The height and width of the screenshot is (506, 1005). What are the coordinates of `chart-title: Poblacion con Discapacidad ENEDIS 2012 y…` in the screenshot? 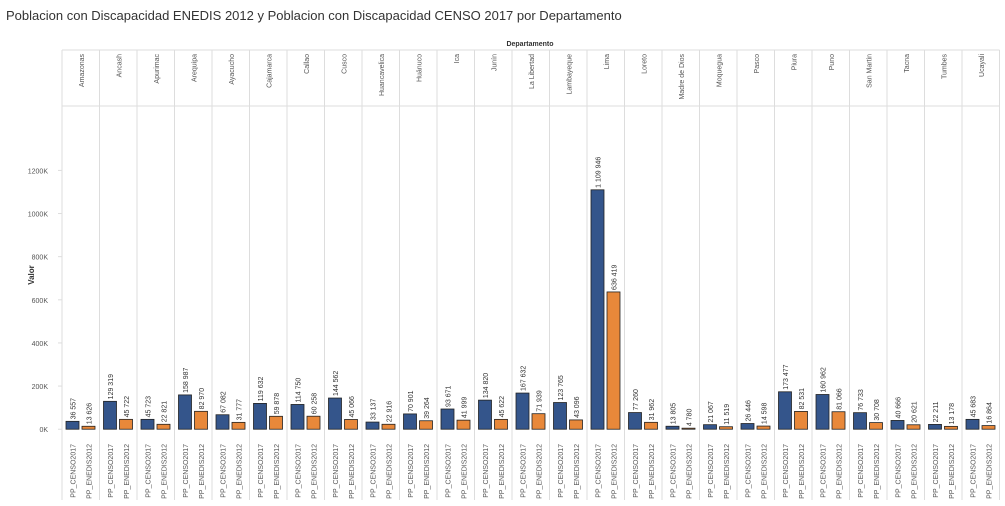 It's located at (314, 15).